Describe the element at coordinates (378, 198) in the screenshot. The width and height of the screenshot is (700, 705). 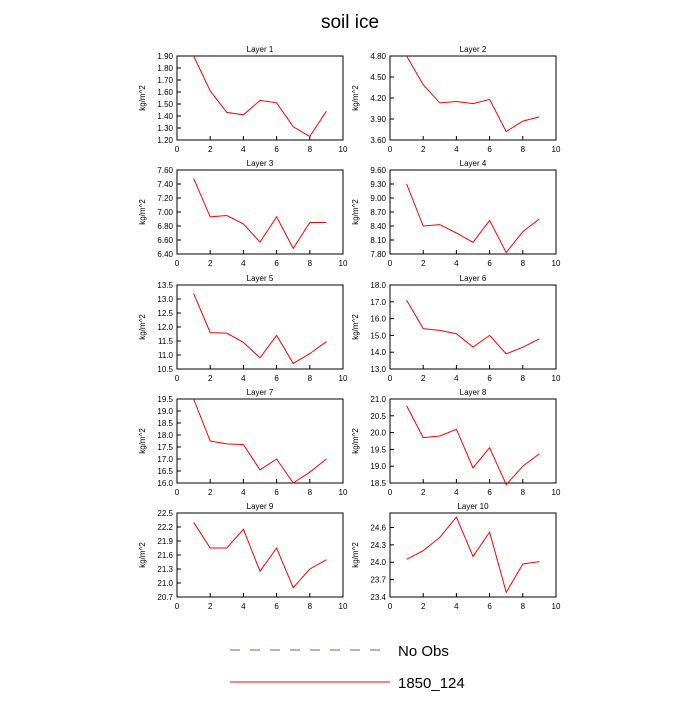
I see `y-tick-label: 9.00` at that location.